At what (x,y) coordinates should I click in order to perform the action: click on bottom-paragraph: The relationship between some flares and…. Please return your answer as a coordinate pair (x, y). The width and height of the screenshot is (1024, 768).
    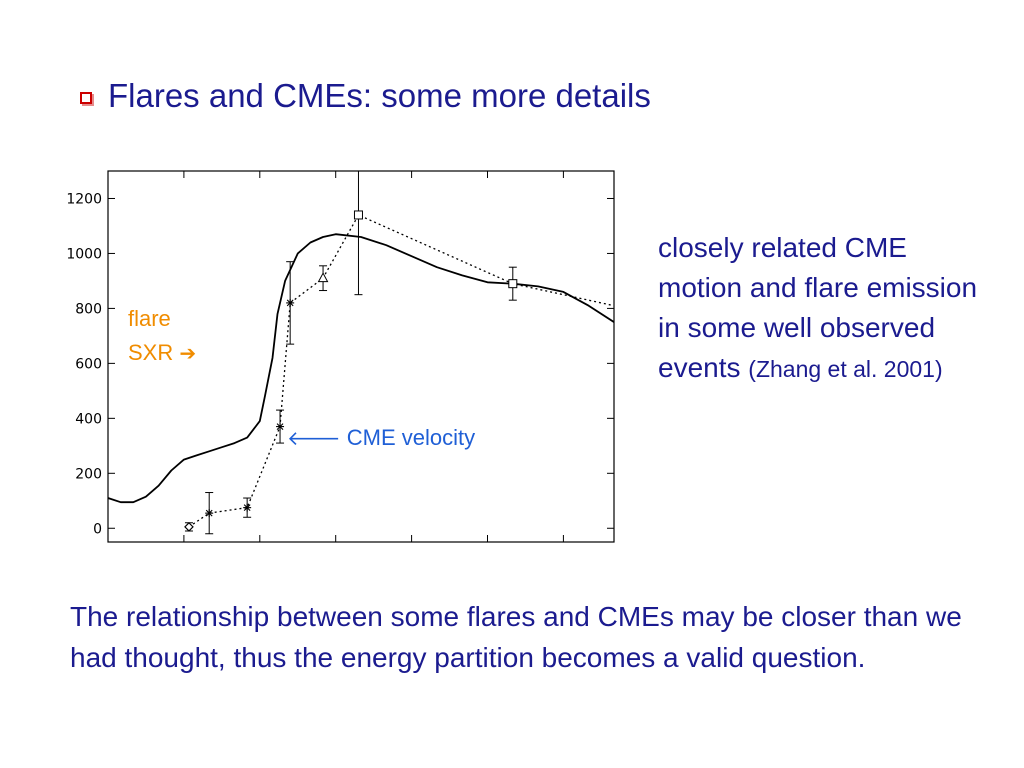
    Looking at the image, I should click on (516, 637).